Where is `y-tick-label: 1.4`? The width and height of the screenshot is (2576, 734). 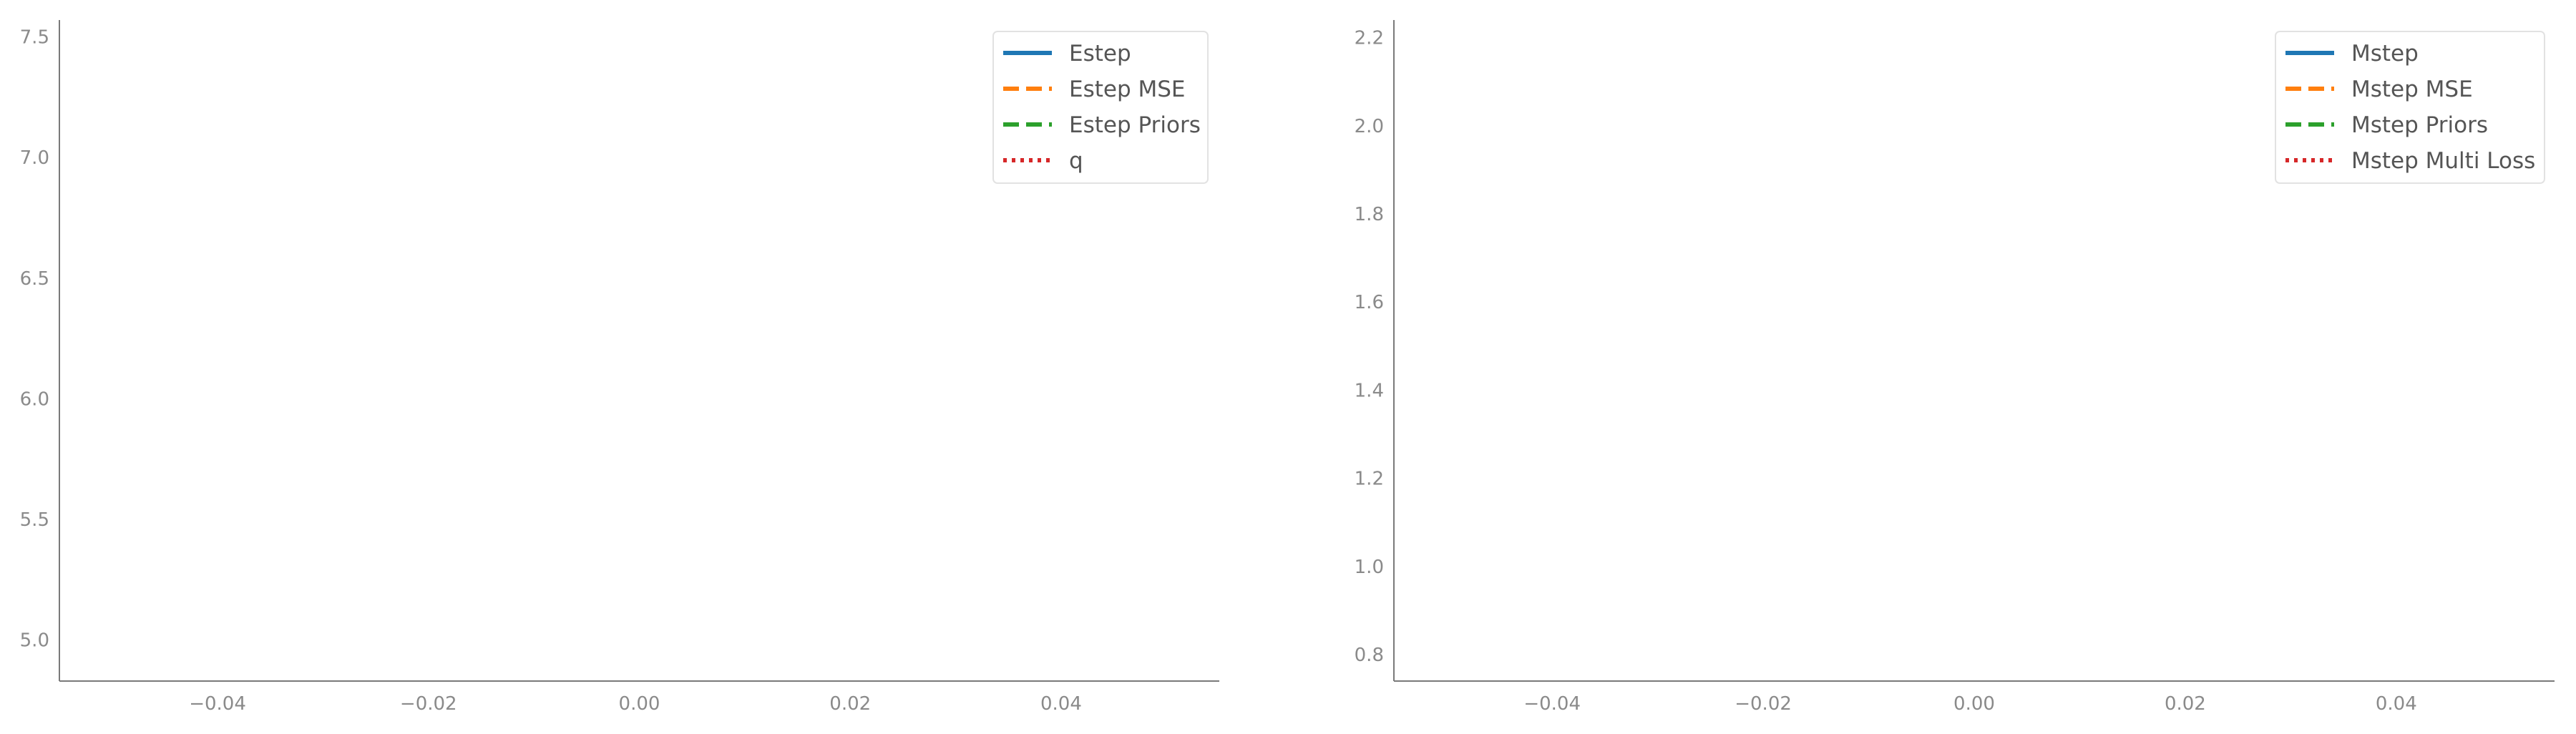
y-tick-label: 1.4 is located at coordinates (1369, 391).